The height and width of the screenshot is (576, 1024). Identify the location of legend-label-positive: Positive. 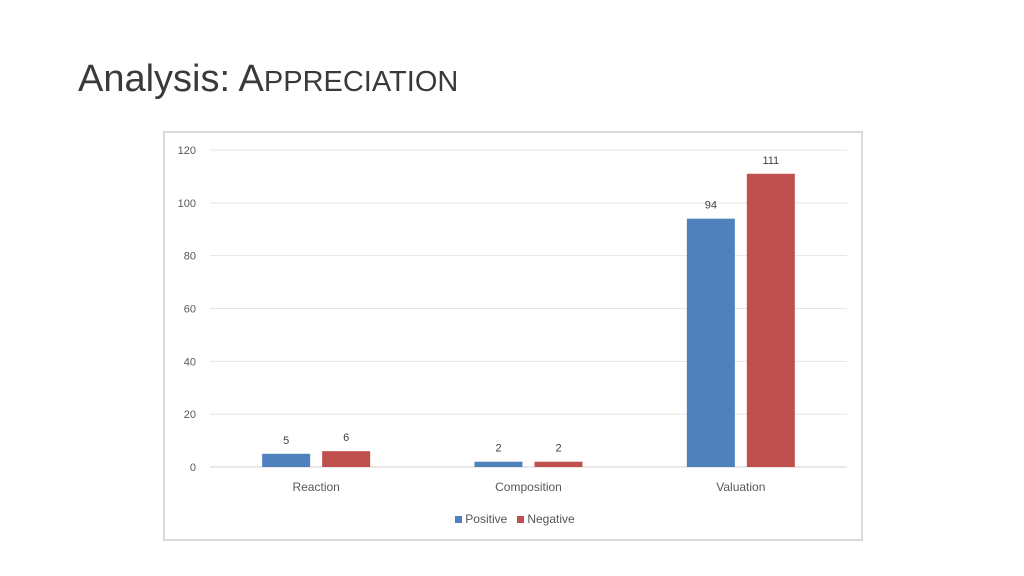
(486, 519).